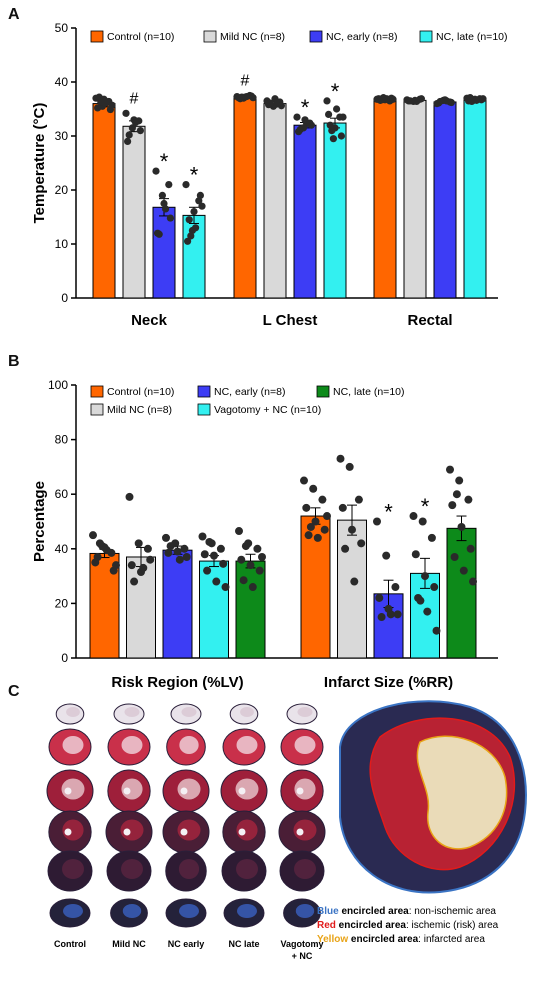 The height and width of the screenshot is (987, 536). What do you see at coordinates (361, 37) in the screenshot?
I see `legend-label: NC, early (n=8)` at bounding box center [361, 37].